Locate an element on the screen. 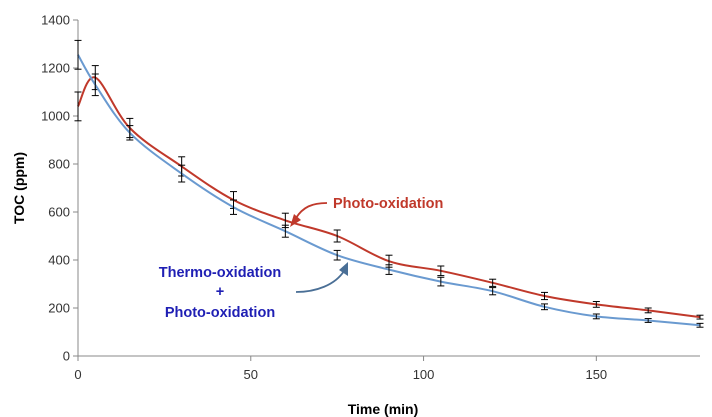  y-tick-label: 0 is located at coordinates (66, 356).